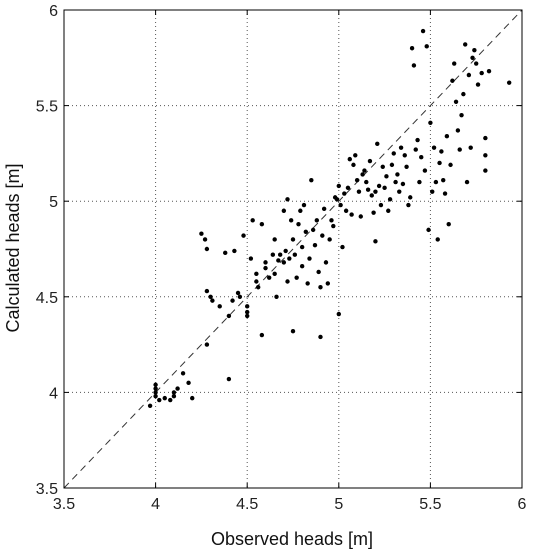 Image resolution: width=534 pixels, height=550 pixels. I want to click on y-tick-label: 3.5, so click(47, 489).